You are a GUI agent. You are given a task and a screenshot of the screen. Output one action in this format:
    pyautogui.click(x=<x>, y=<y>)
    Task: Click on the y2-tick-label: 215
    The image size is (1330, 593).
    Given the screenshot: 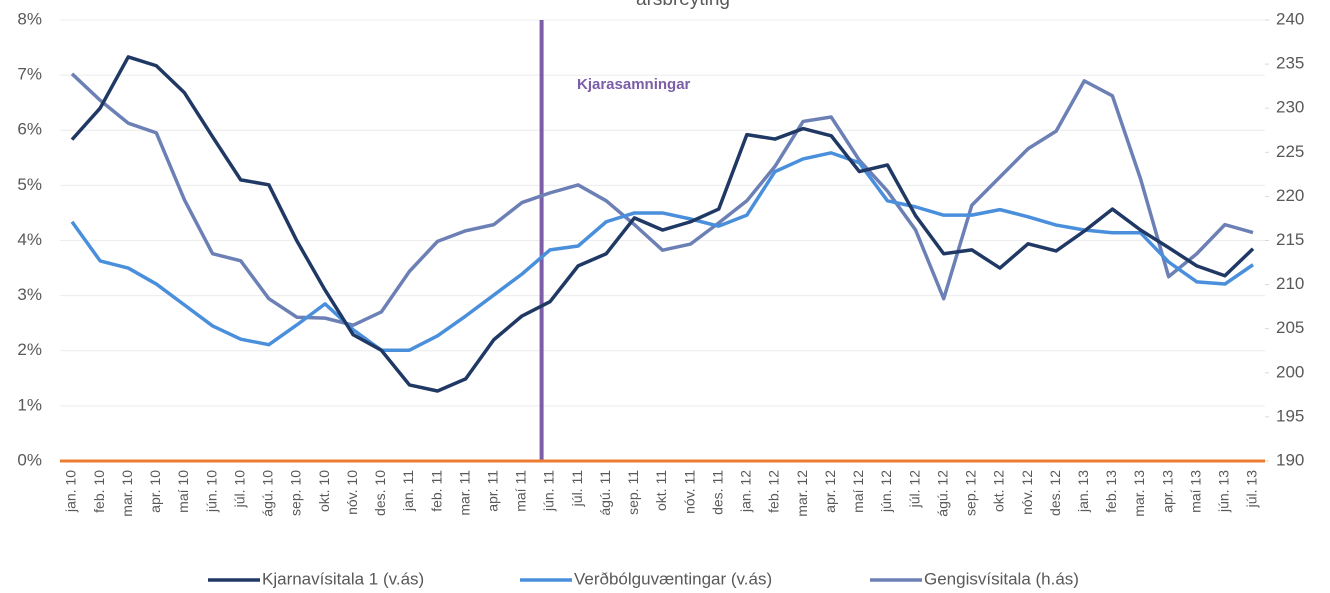 What is the action you would take?
    pyautogui.click(x=1290, y=239)
    